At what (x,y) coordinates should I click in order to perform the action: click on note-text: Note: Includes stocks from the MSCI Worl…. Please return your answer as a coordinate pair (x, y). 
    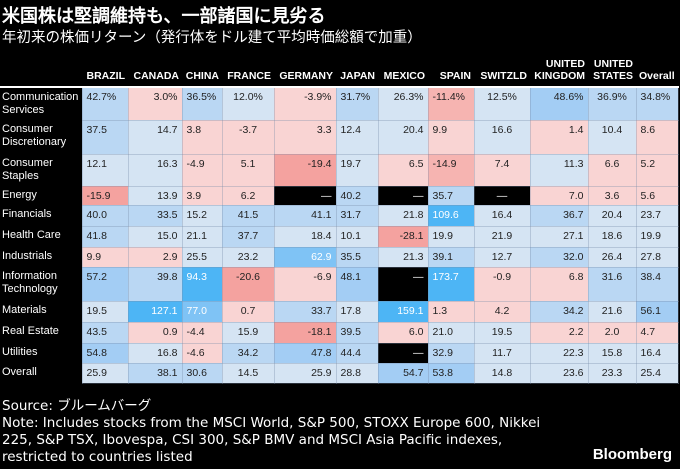
    Looking at the image, I should click on (271, 440).